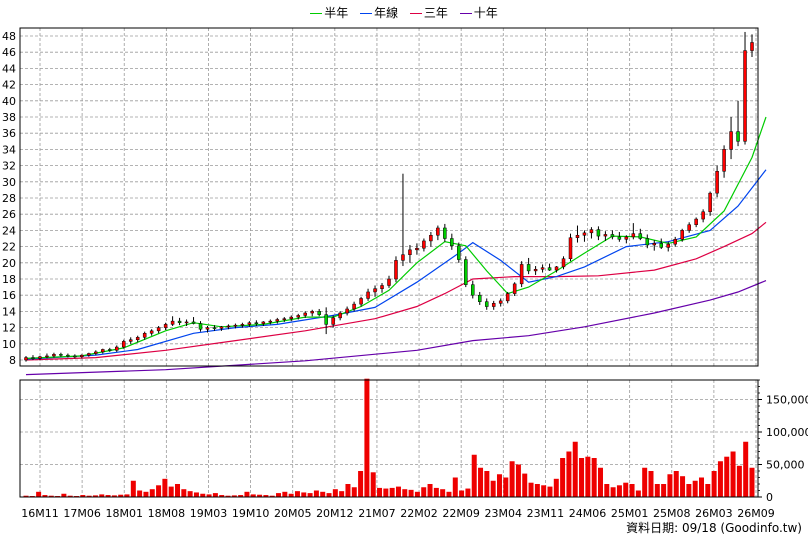  I want to click on x-tick-label: 20M05, so click(293, 513).